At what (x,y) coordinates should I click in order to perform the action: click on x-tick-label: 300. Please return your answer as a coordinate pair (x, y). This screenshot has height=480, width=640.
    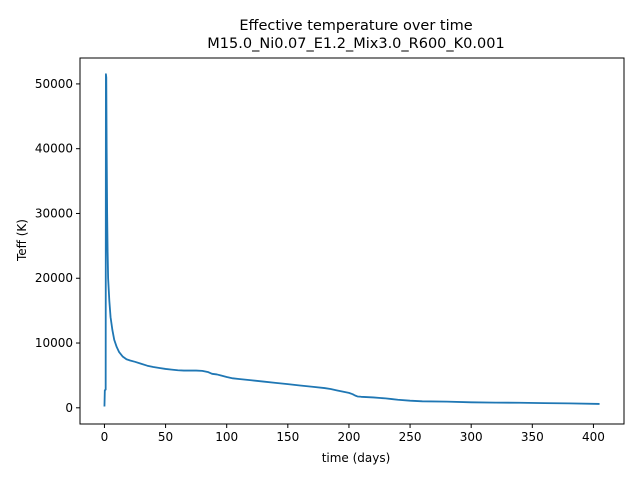
    Looking at the image, I should click on (471, 437).